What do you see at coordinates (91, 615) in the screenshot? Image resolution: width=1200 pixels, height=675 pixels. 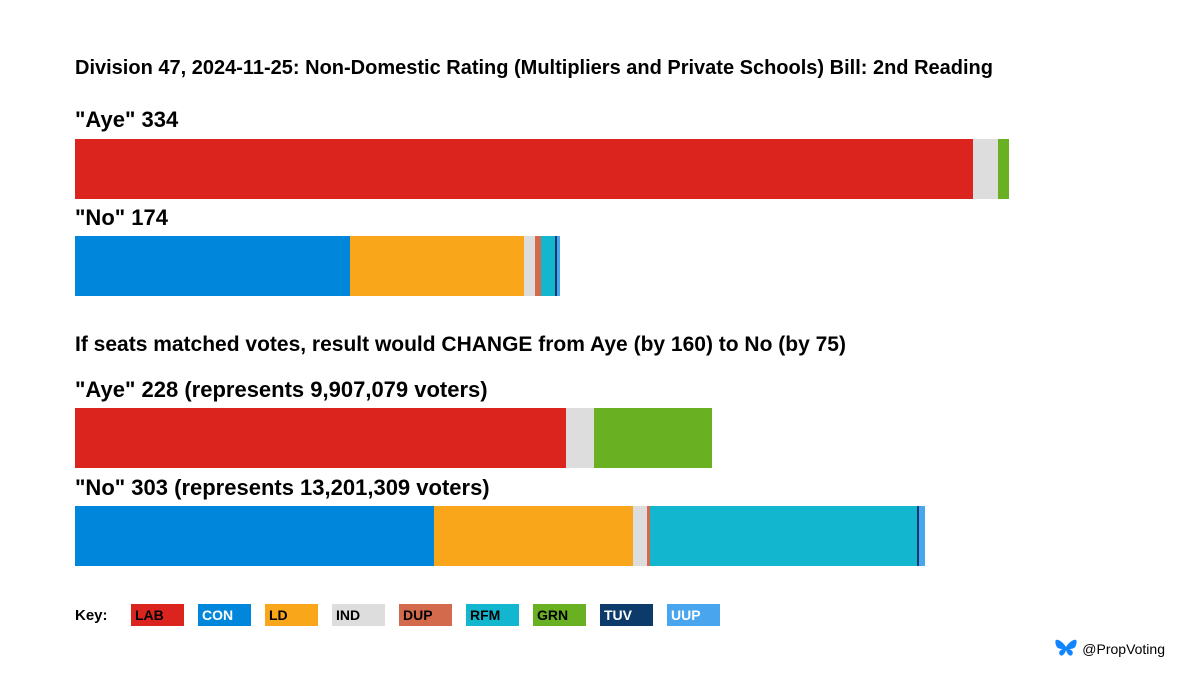 I see `legend-title: Key:` at bounding box center [91, 615].